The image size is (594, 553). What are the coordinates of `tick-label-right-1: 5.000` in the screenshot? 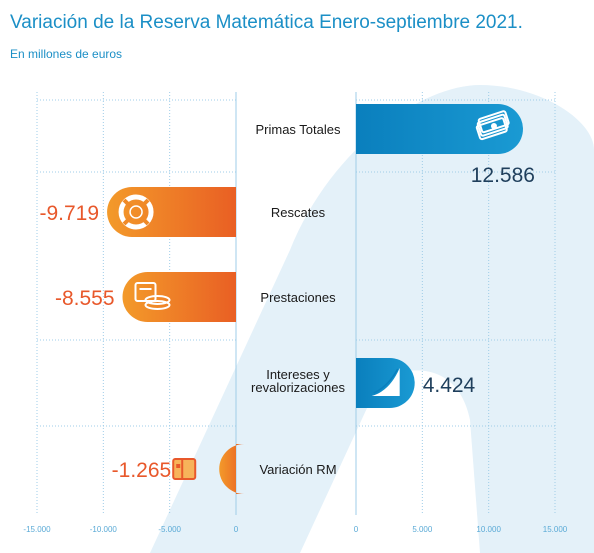 It's located at (422, 529).